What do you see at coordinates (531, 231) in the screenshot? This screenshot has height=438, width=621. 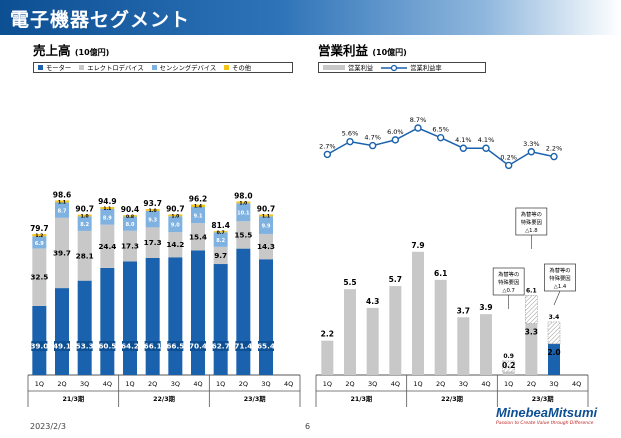 I see `special-callout-text: △1.8` at bounding box center [531, 231].